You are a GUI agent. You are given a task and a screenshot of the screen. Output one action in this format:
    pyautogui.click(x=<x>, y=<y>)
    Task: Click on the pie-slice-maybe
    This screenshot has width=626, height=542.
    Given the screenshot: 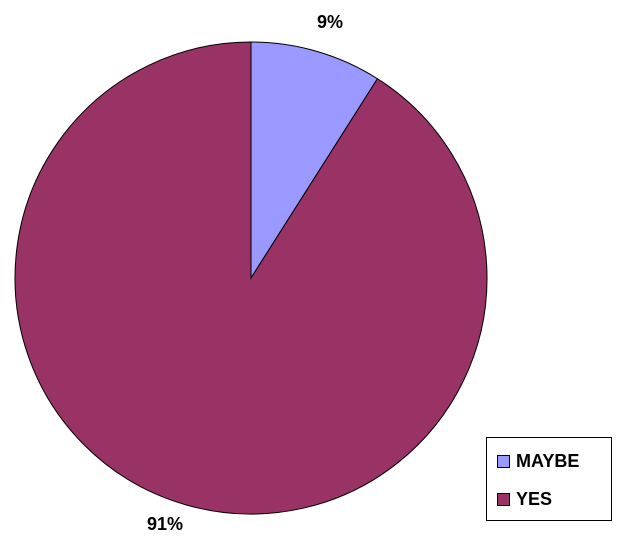 What is the action you would take?
    pyautogui.click(x=314, y=160)
    